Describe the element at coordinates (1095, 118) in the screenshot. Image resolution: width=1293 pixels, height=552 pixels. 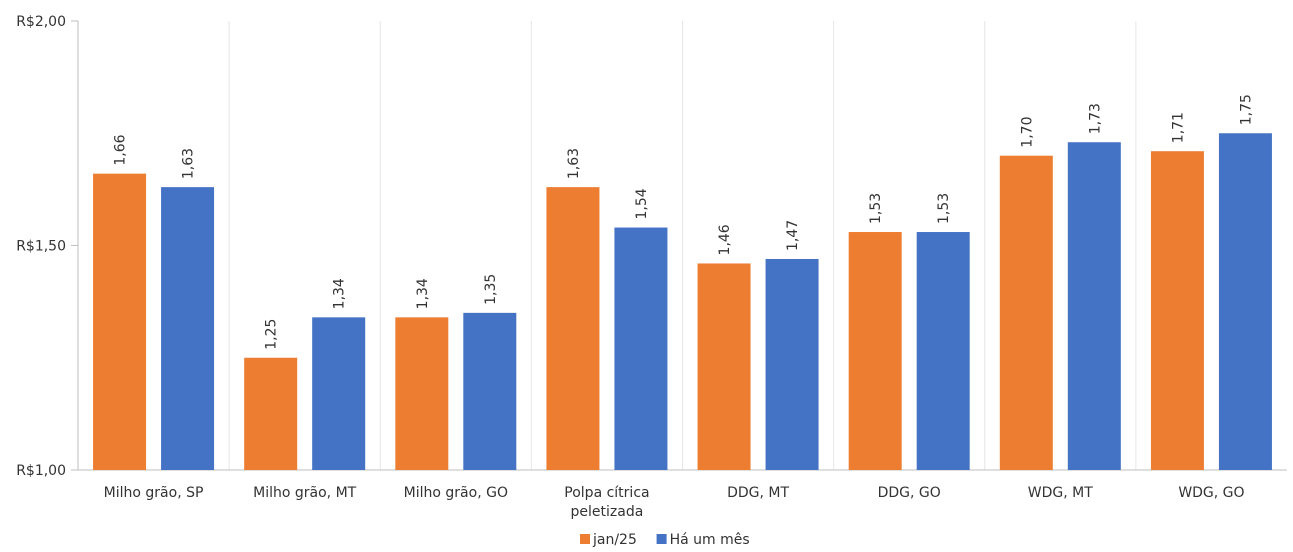
I see `data-label: 1,73` at that location.